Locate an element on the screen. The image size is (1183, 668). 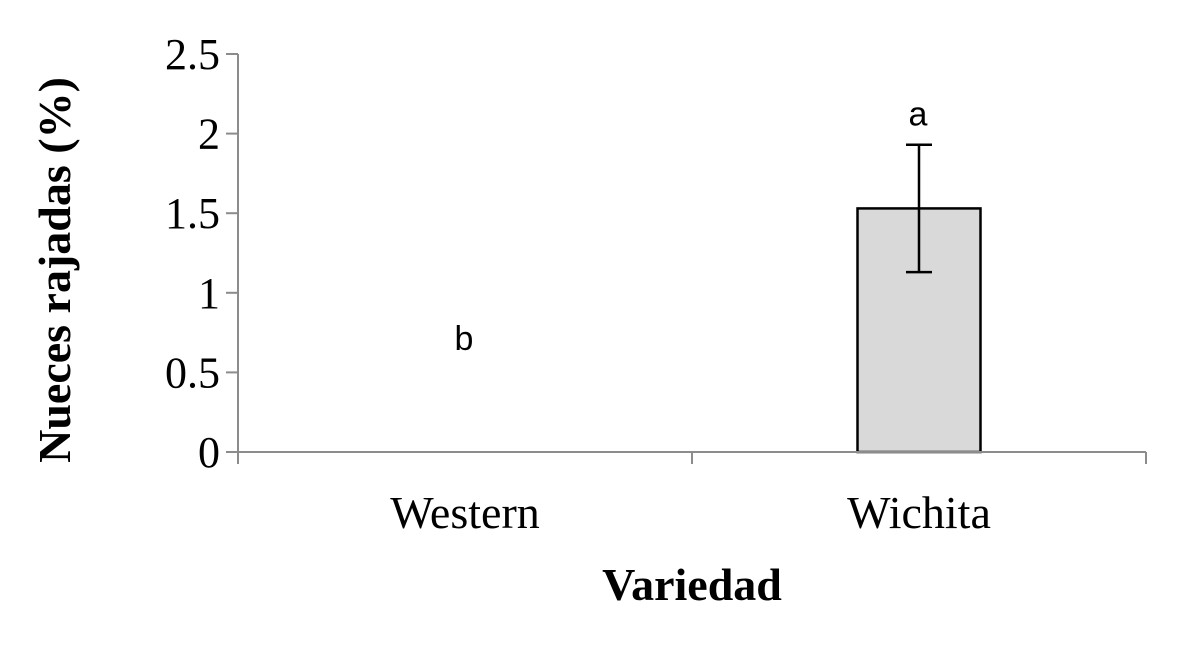
y-tick-label: 0 is located at coordinates (209, 452).